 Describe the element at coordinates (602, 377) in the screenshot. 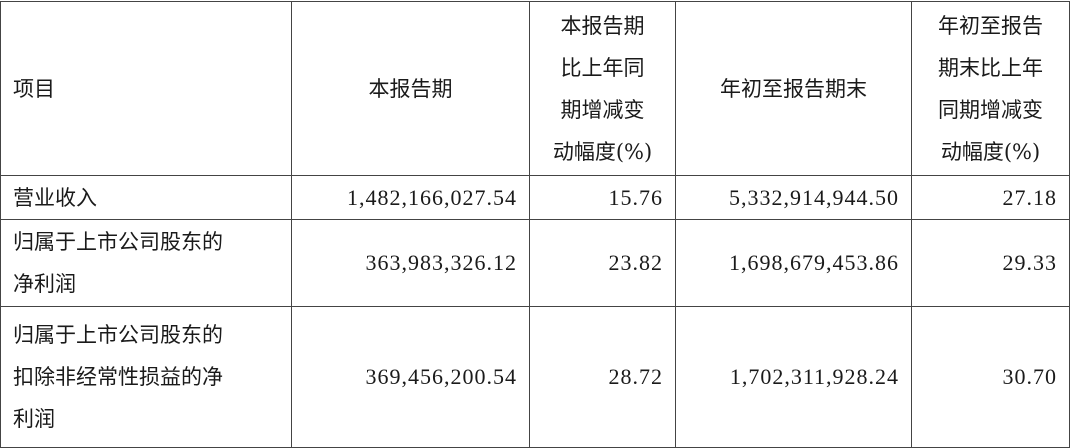

I see `current-change: 28.72` at that location.